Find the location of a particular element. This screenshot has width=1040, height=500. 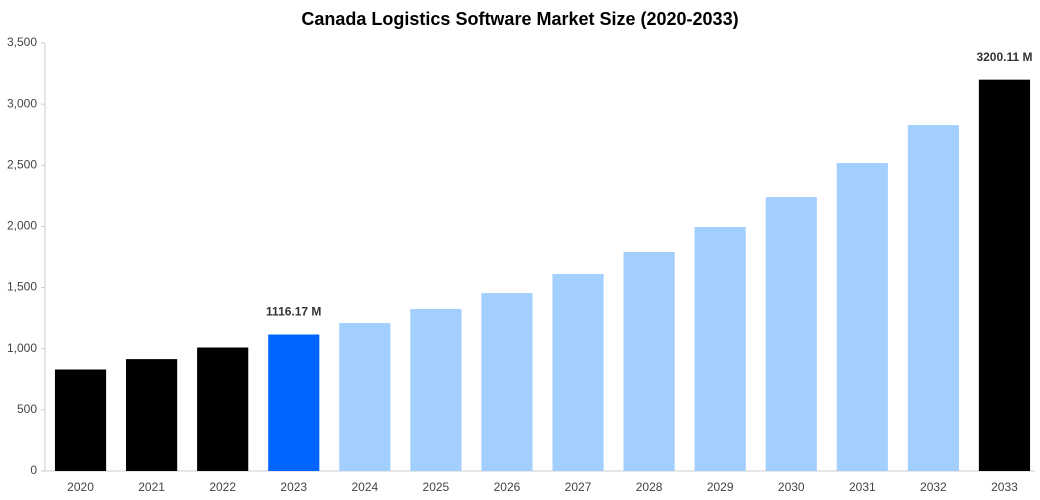

x-tick-label: 2033 is located at coordinates (1004, 487).